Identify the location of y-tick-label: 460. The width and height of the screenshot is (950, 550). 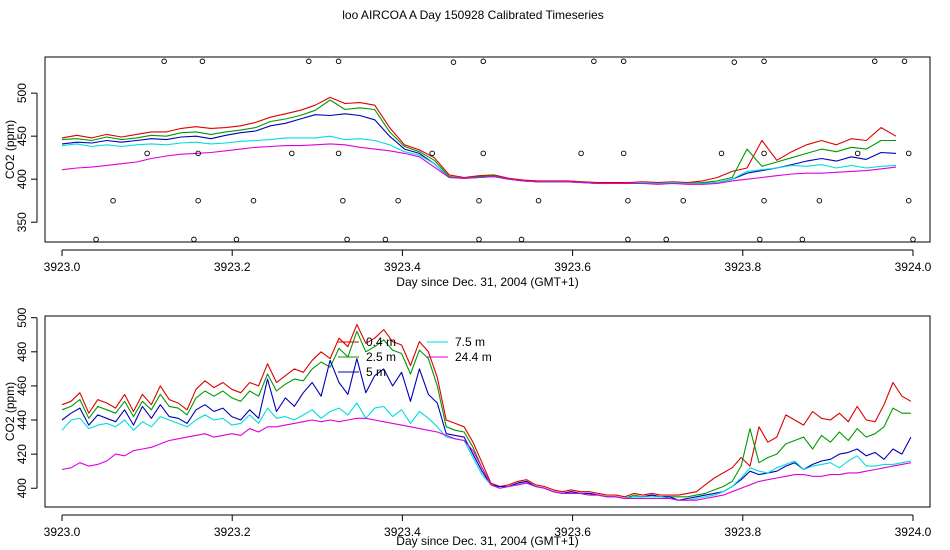
(22, 386).